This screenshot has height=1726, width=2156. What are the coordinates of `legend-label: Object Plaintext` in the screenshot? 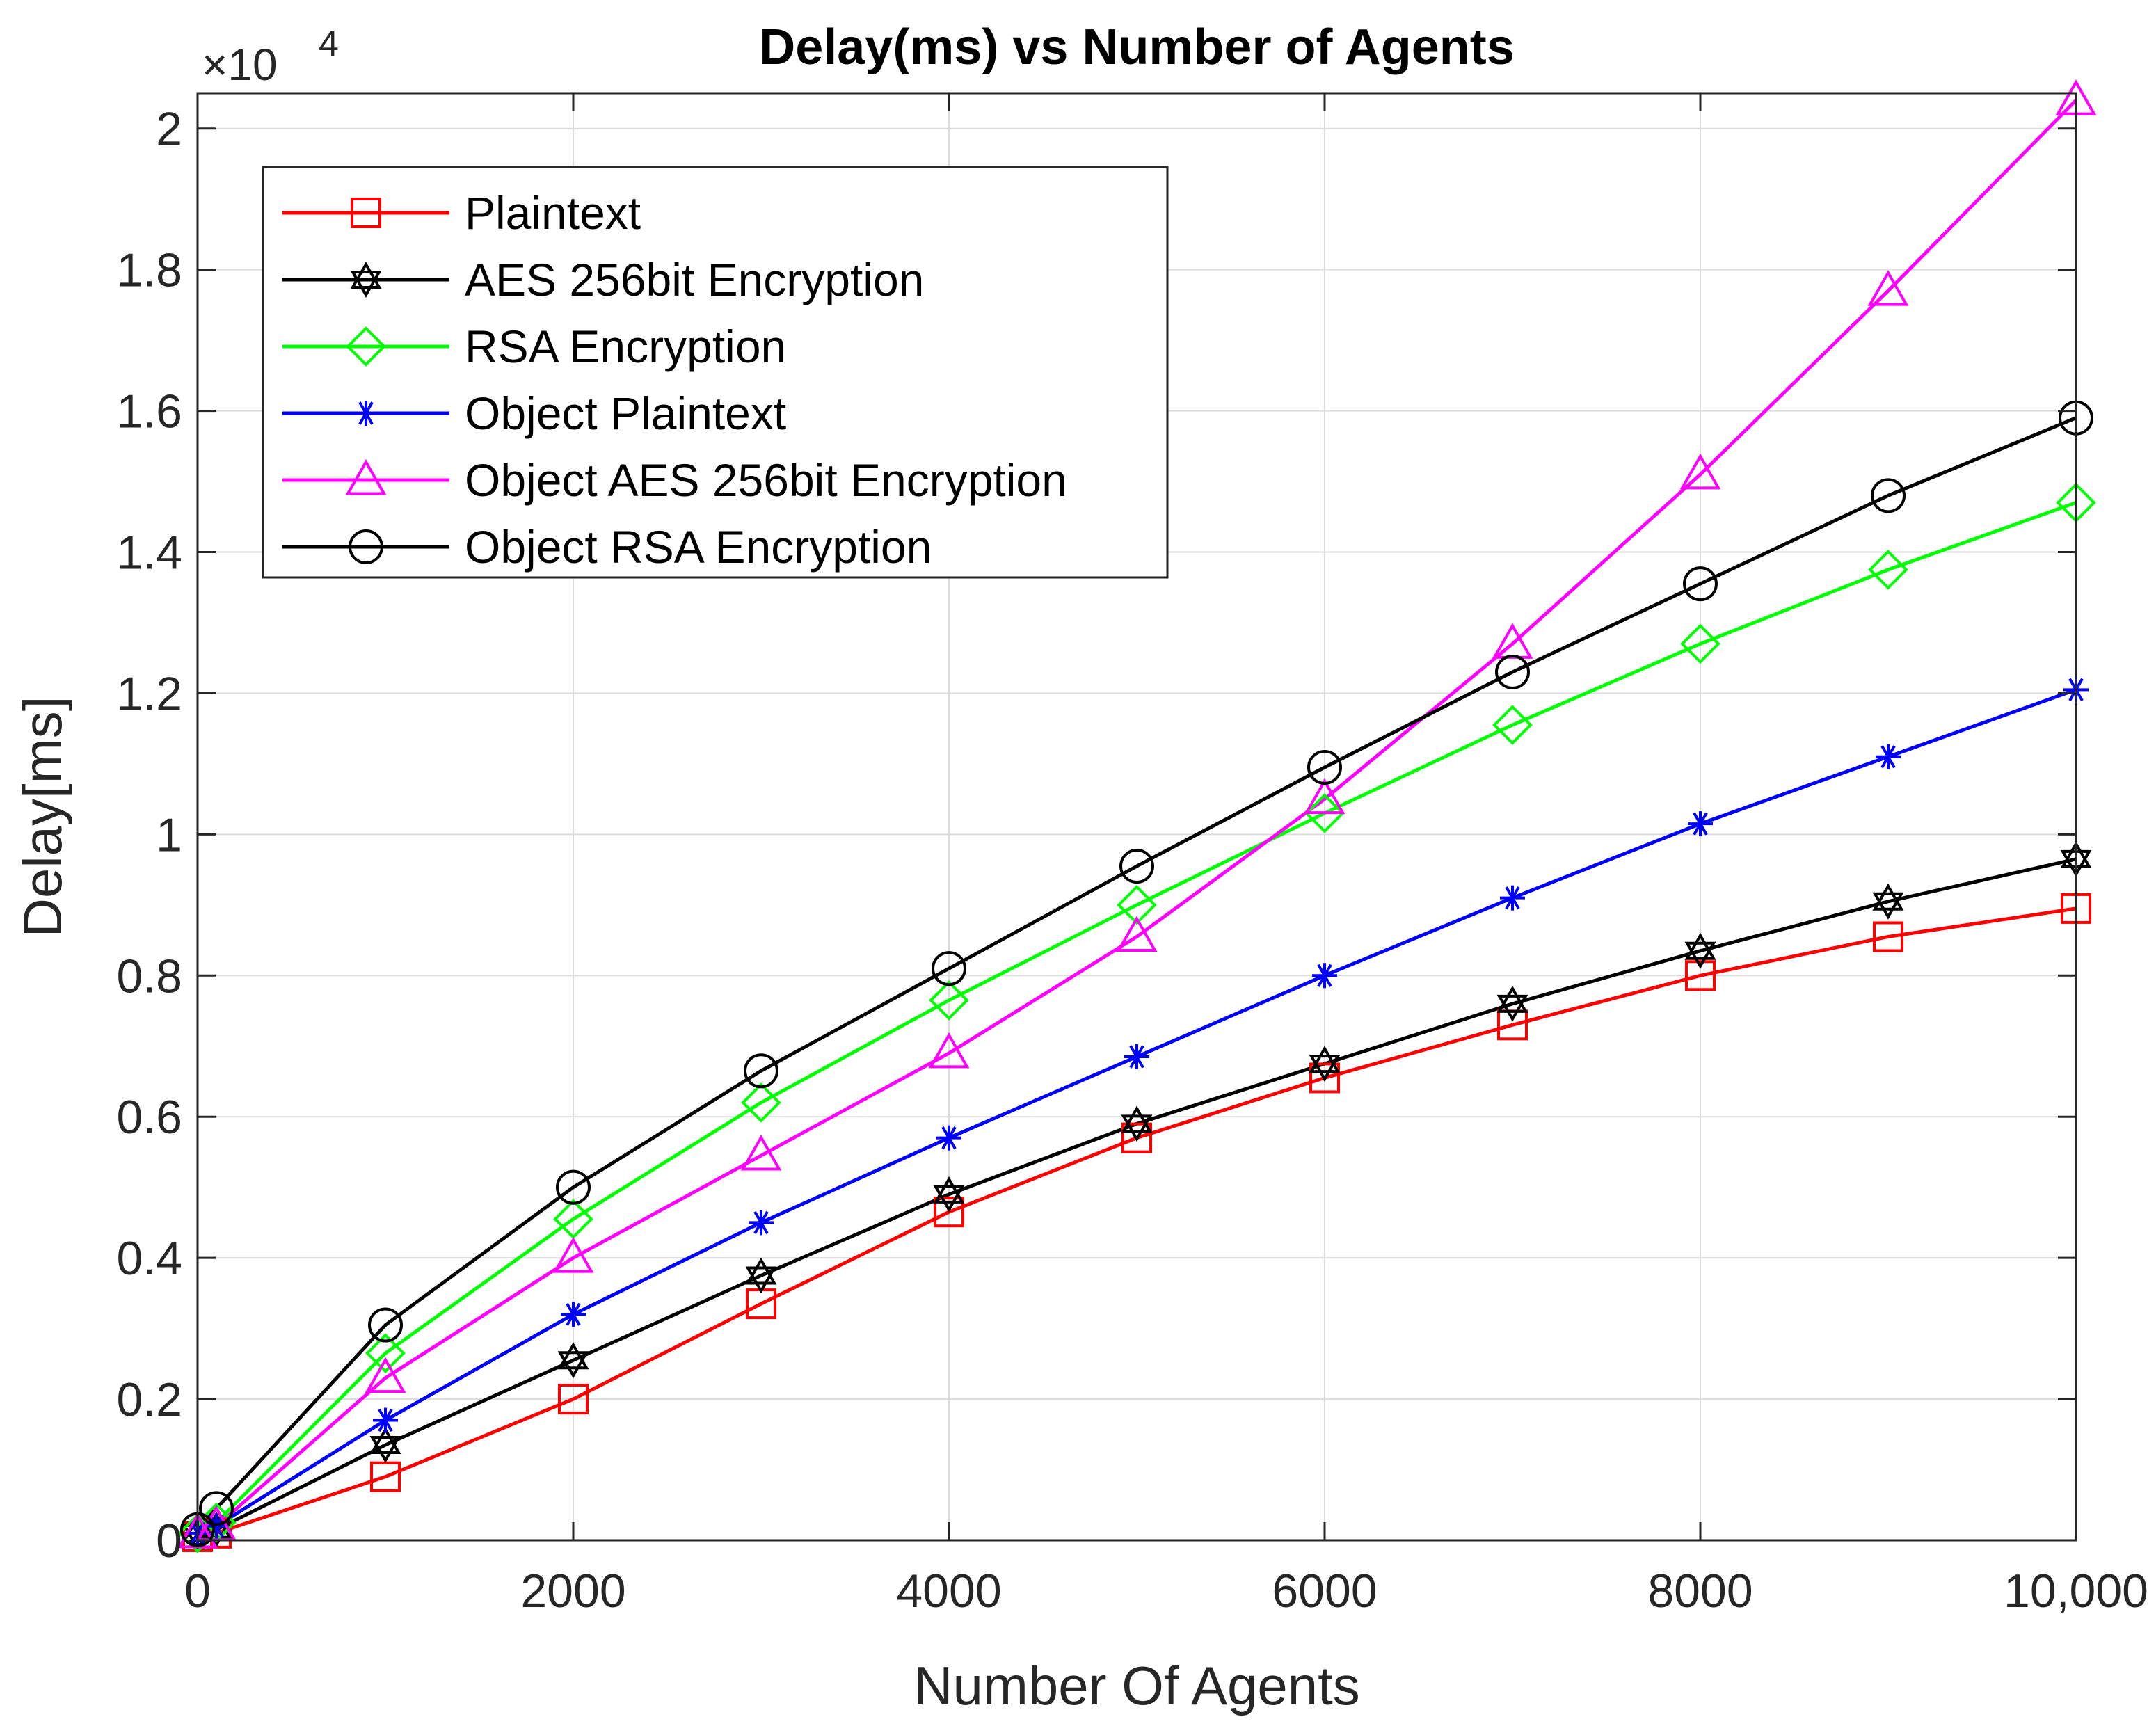 It's located at (625, 413).